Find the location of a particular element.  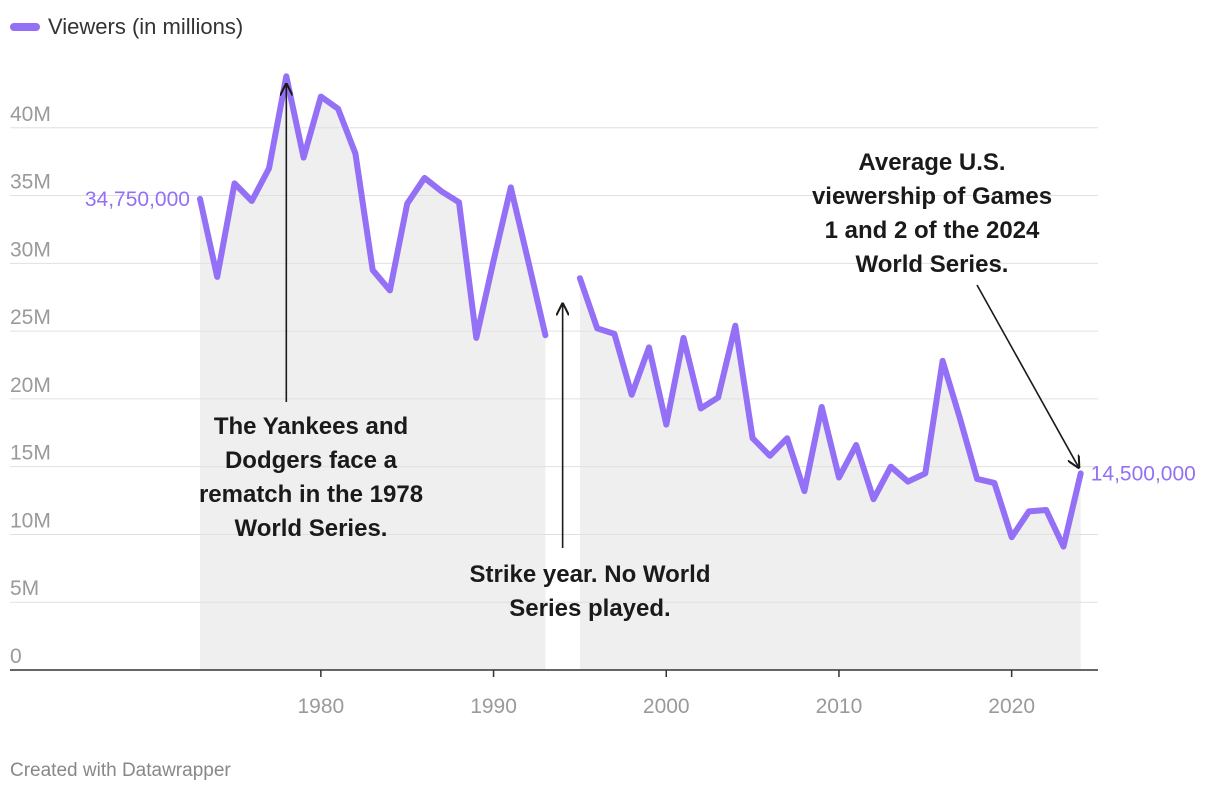

data-point-1991 is located at coordinates (511, 187).